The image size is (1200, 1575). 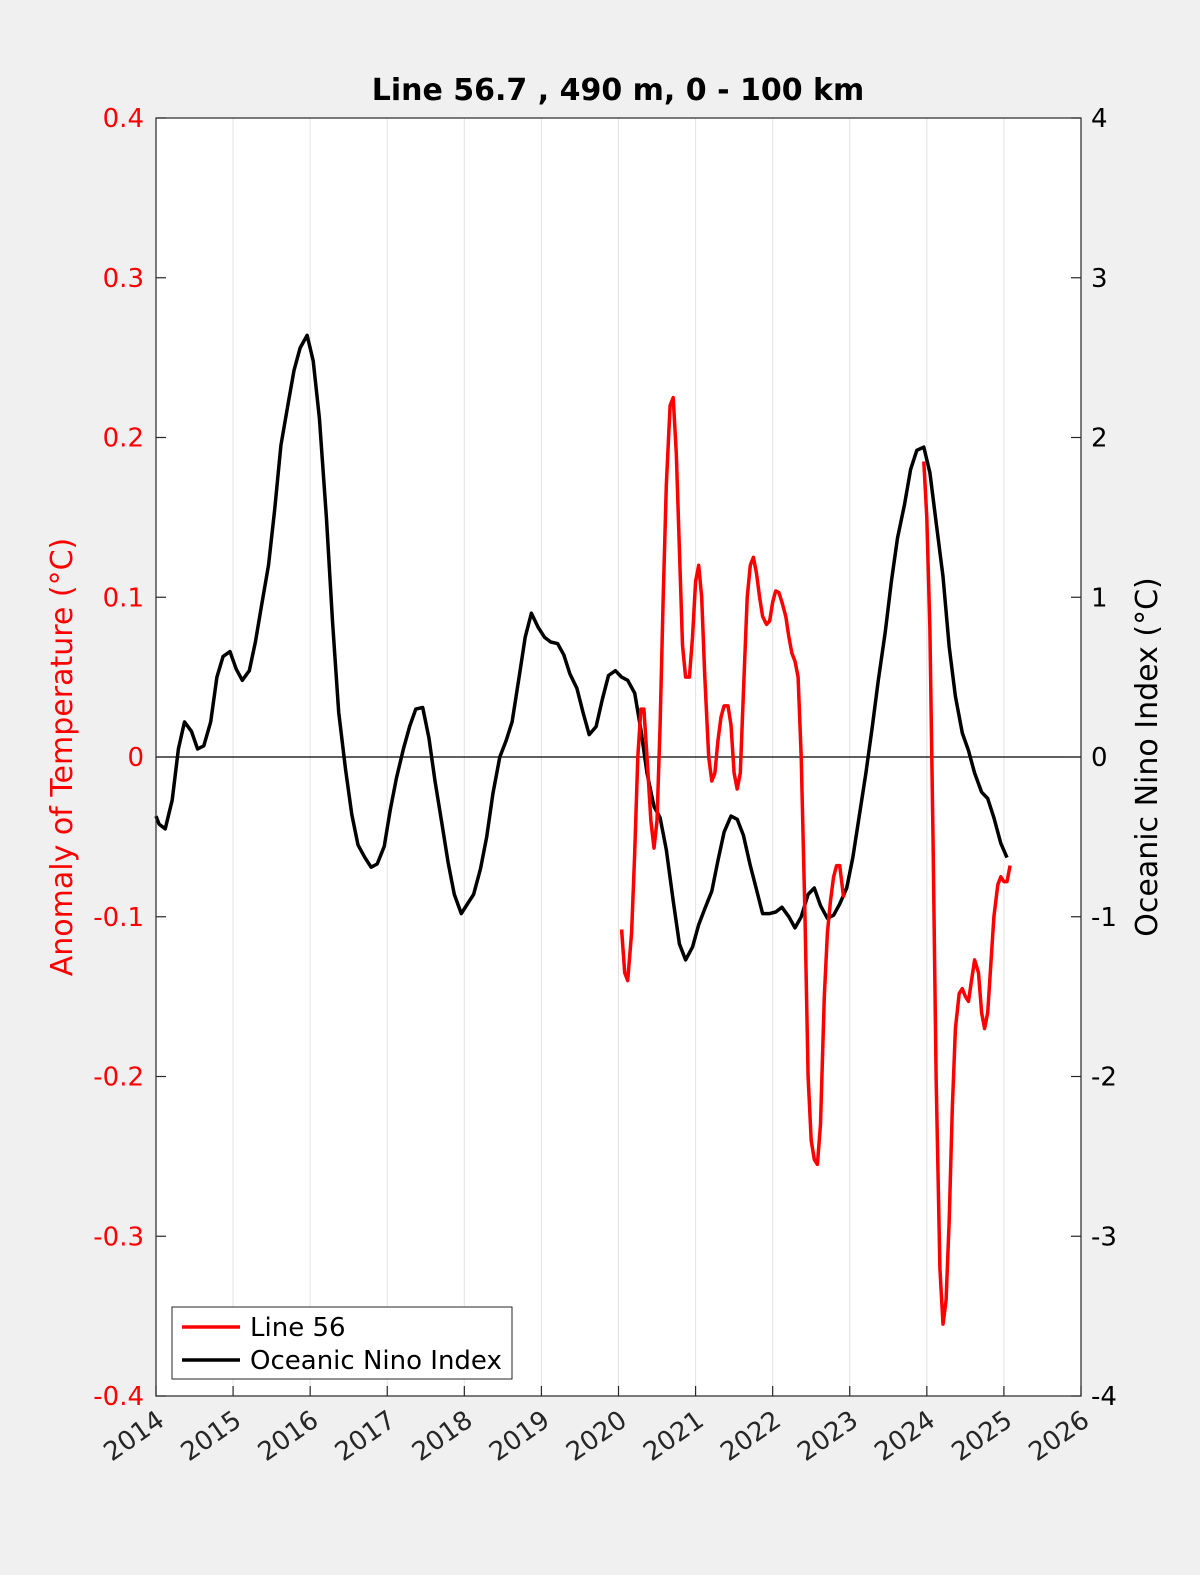 What do you see at coordinates (1104, 1397) in the screenshot?
I see `right-tick-label: -4` at bounding box center [1104, 1397].